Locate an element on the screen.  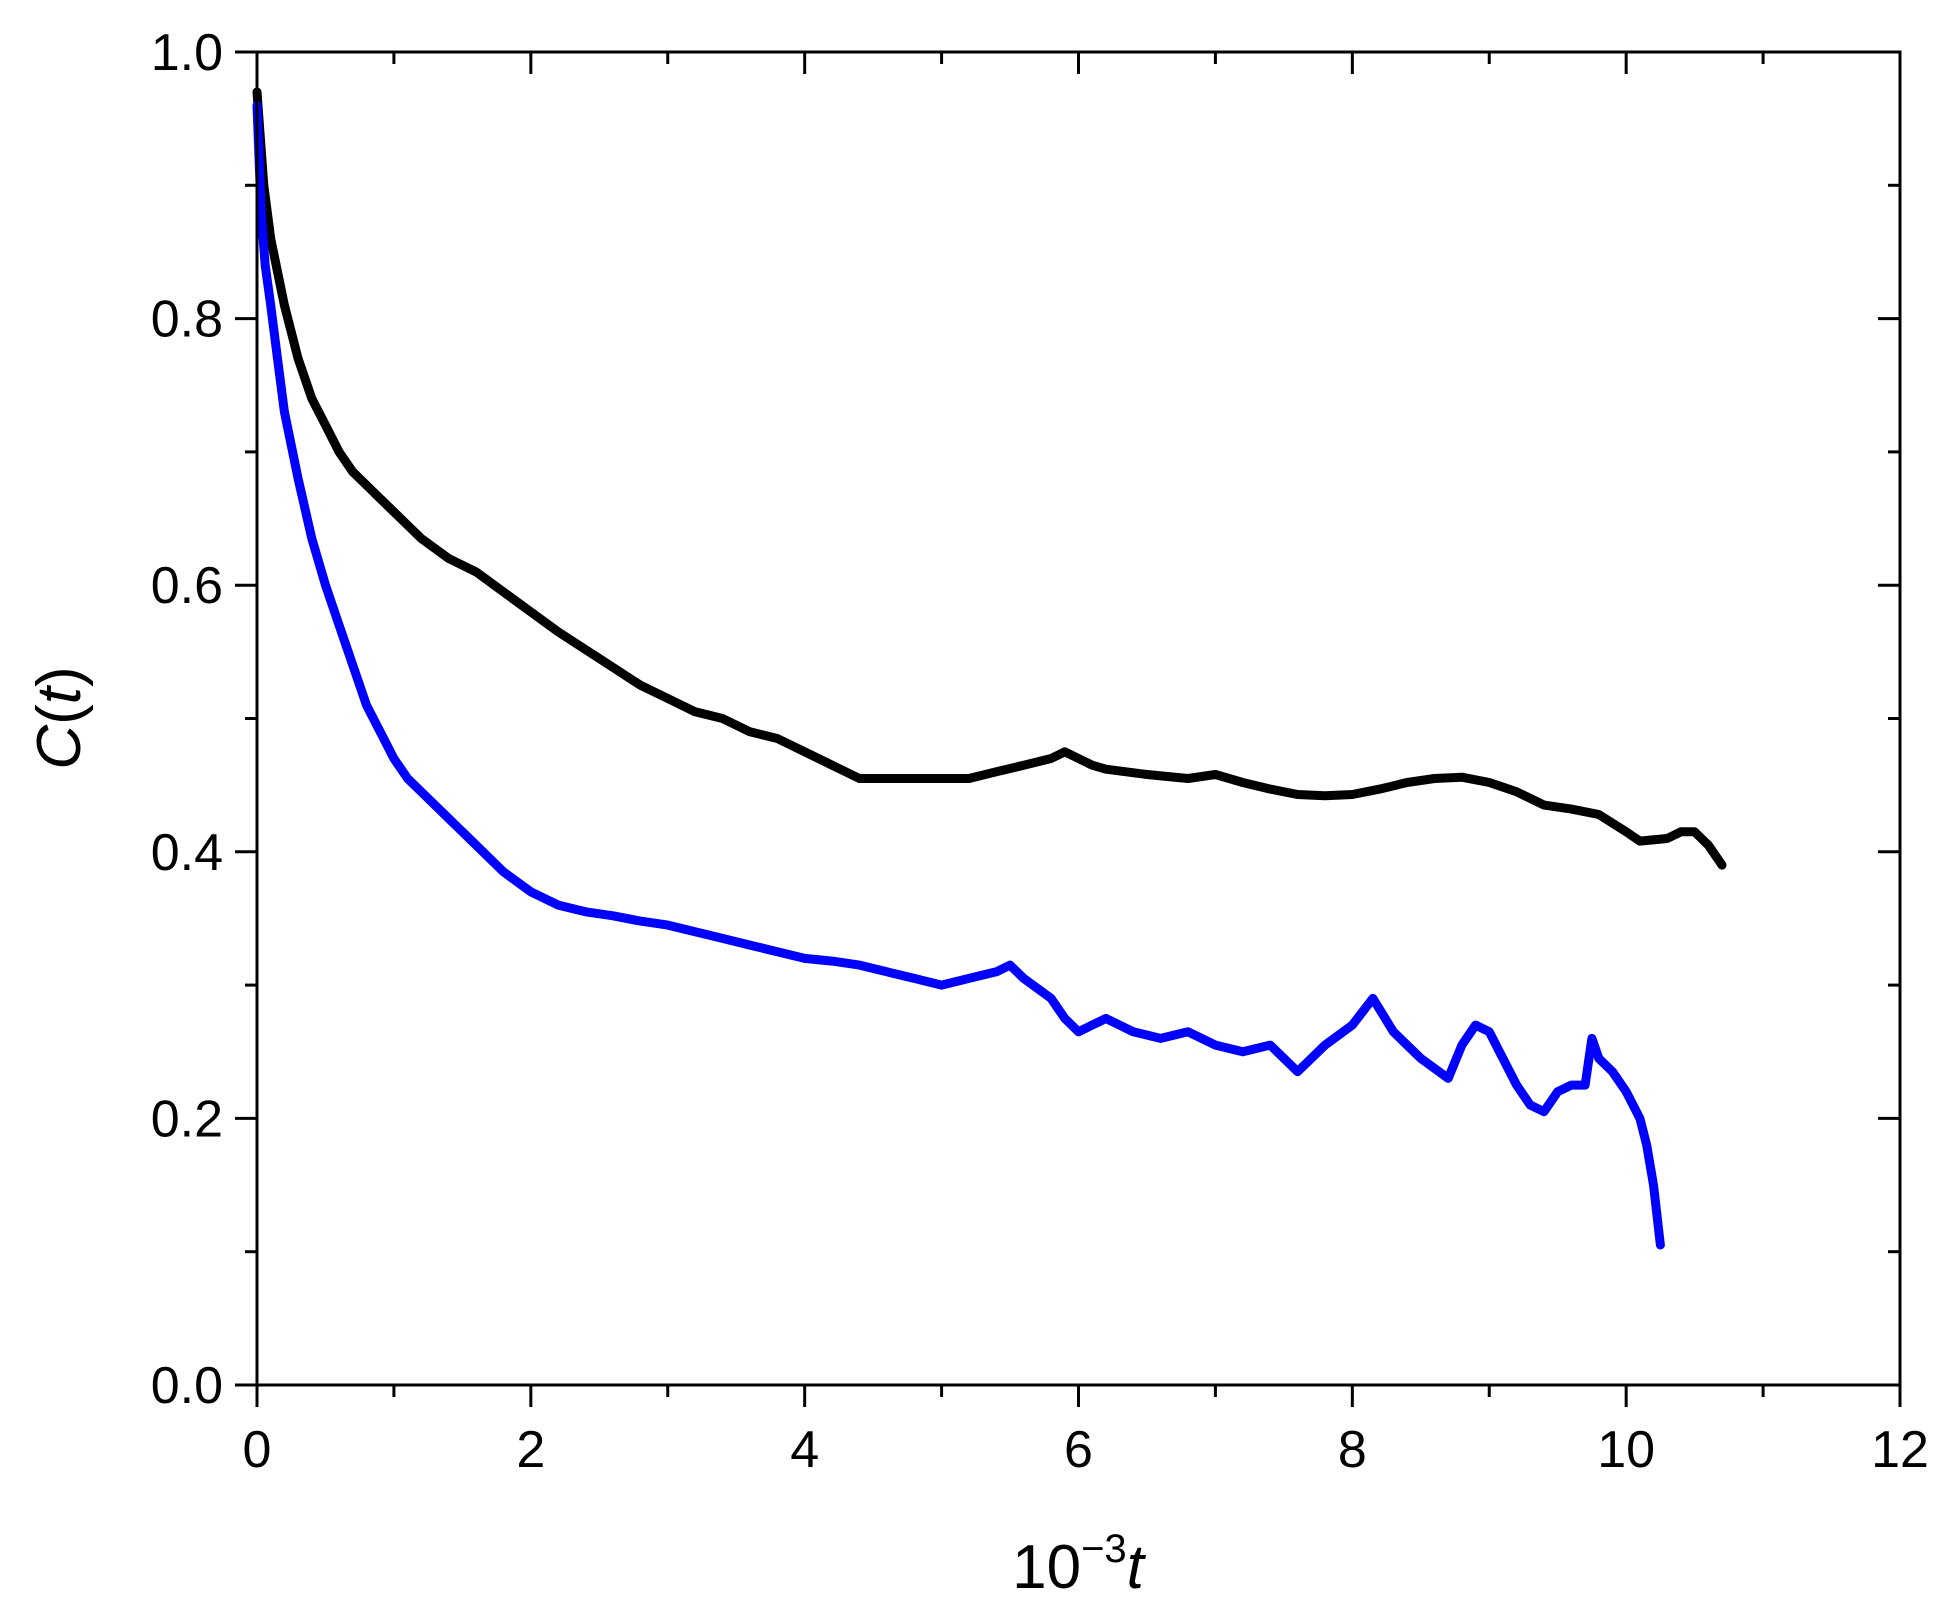
x-tick-label: 12 is located at coordinates (1900, 1450).